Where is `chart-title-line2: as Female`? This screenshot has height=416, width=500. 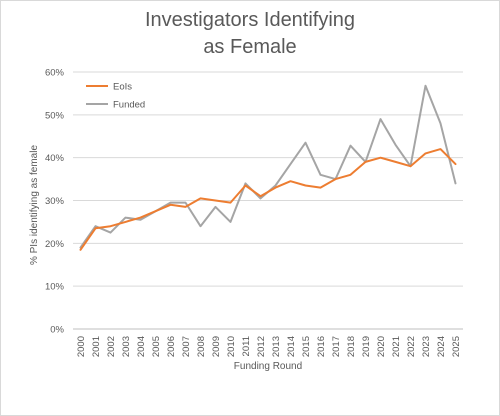
chart-title-line2: as Female is located at coordinates (249, 47).